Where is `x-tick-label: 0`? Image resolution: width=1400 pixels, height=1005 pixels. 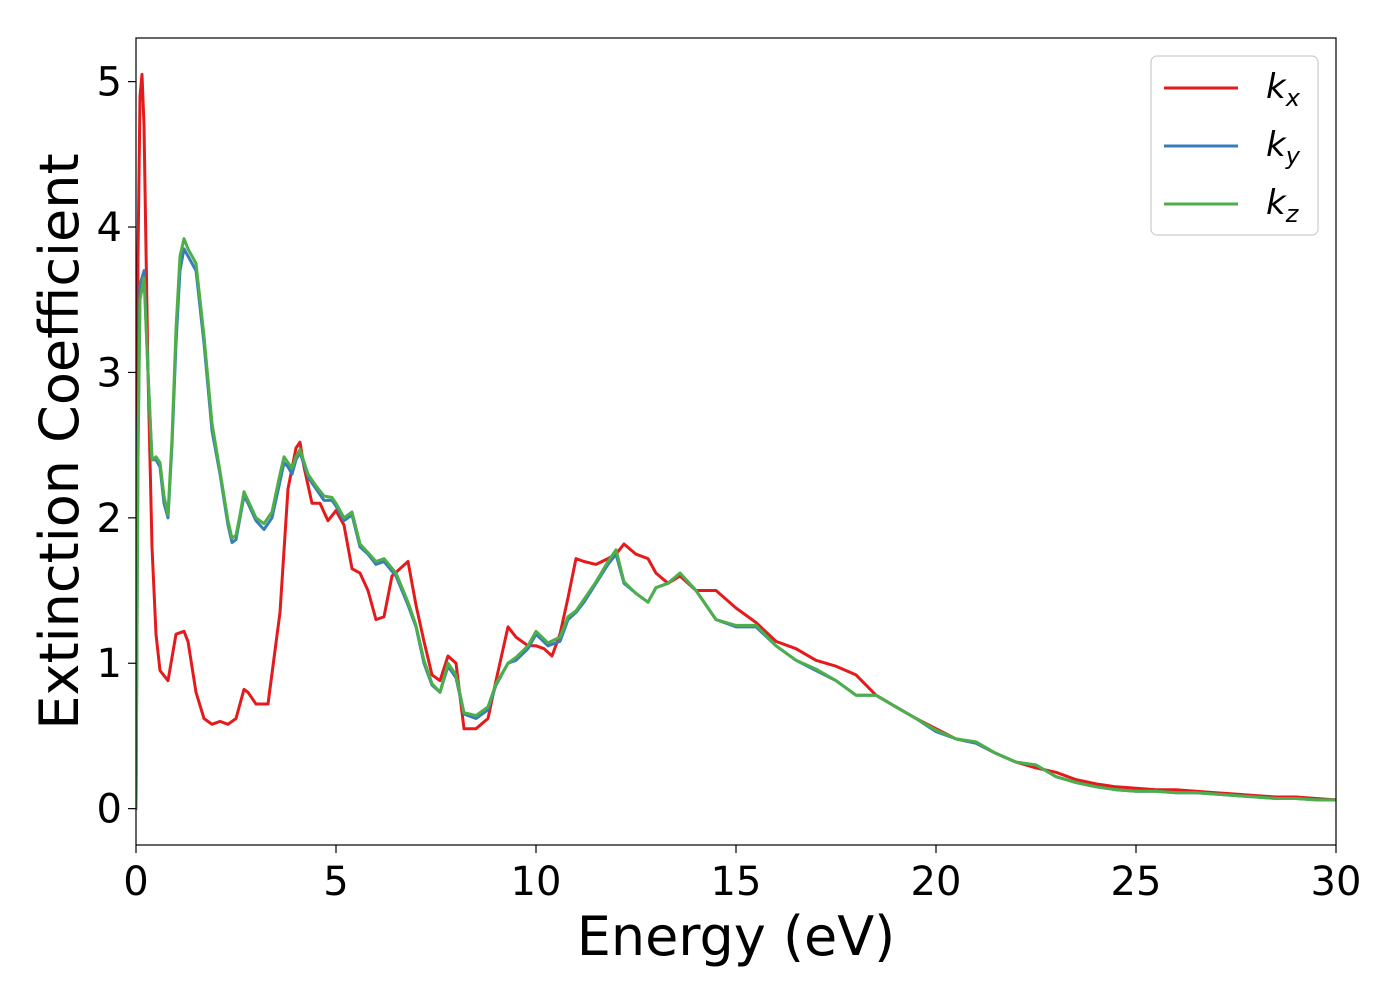 x-tick-label: 0 is located at coordinates (135, 882).